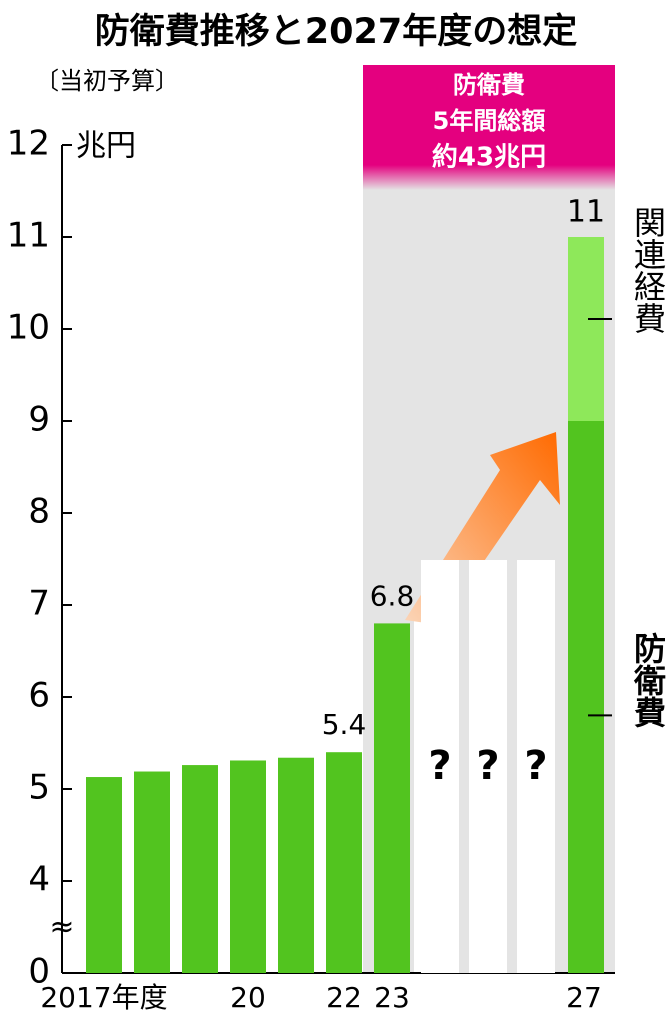  Describe the element at coordinates (28, 144) in the screenshot. I see `y-tick-label: 12` at that location.